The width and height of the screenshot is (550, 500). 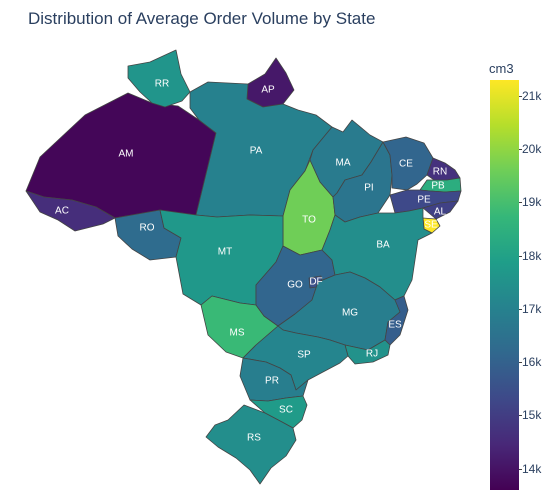 I want to click on state-CE, so click(x=408, y=163).